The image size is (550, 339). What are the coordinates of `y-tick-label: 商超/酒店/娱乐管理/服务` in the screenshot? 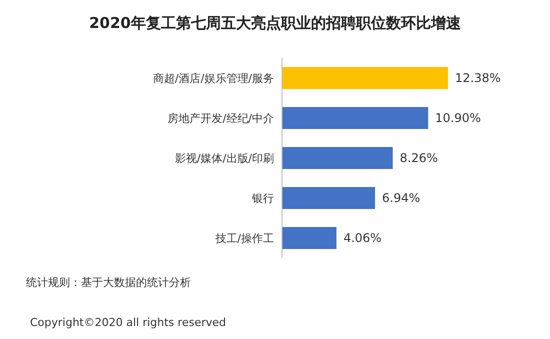 It's located at (213, 78).